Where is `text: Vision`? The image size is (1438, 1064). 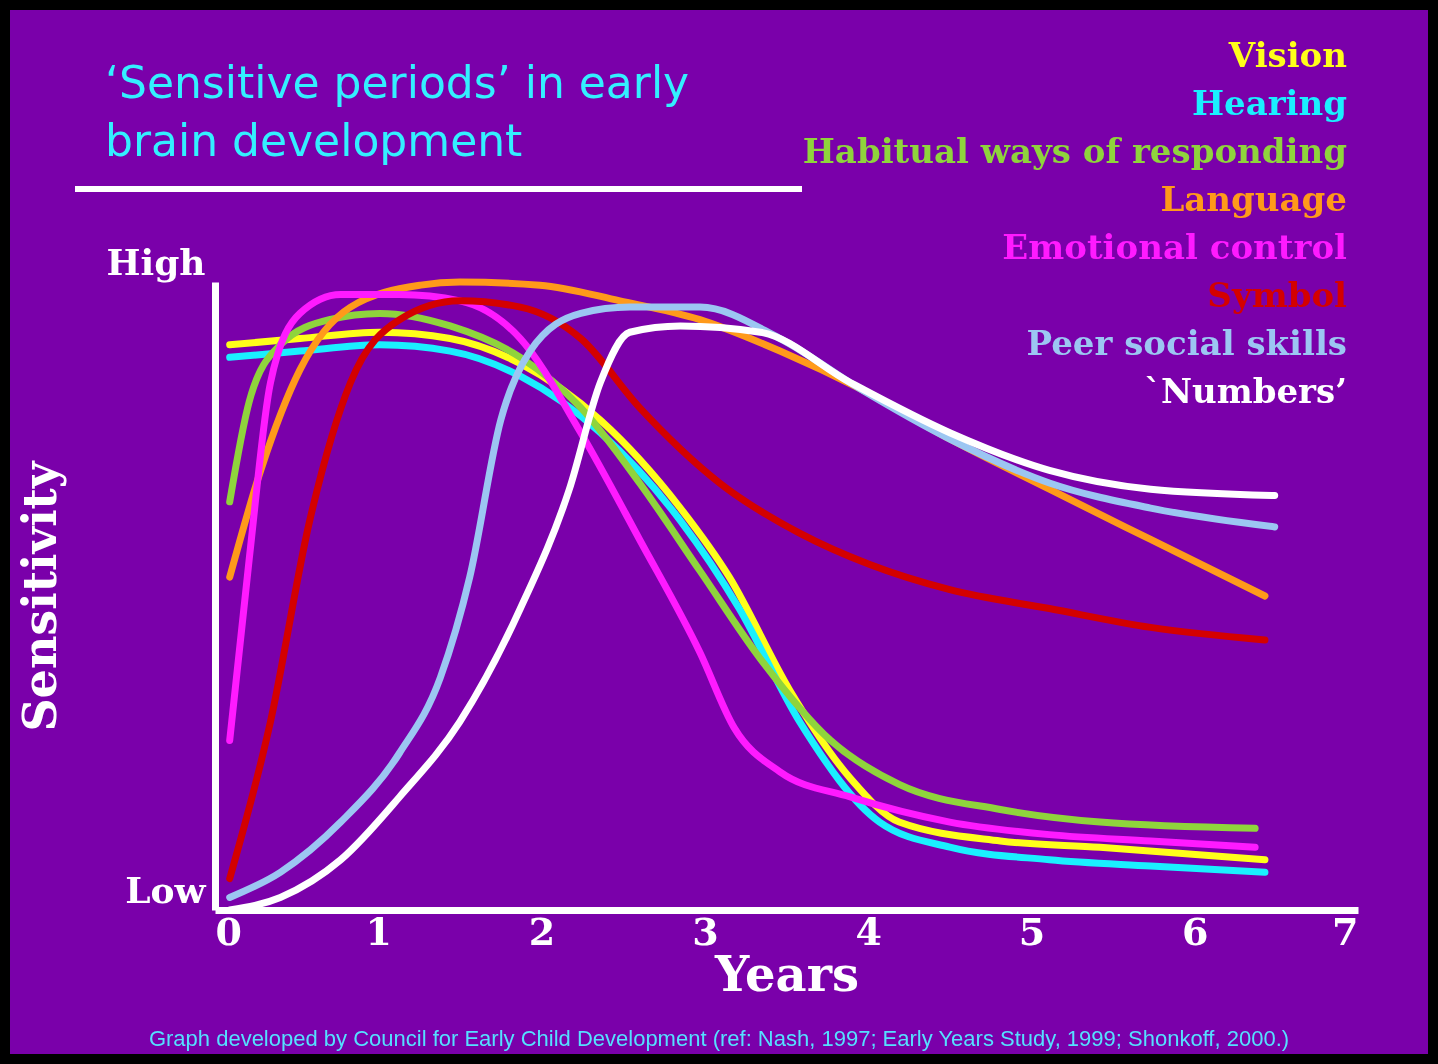
text: Vision is located at coordinates (1287, 55).